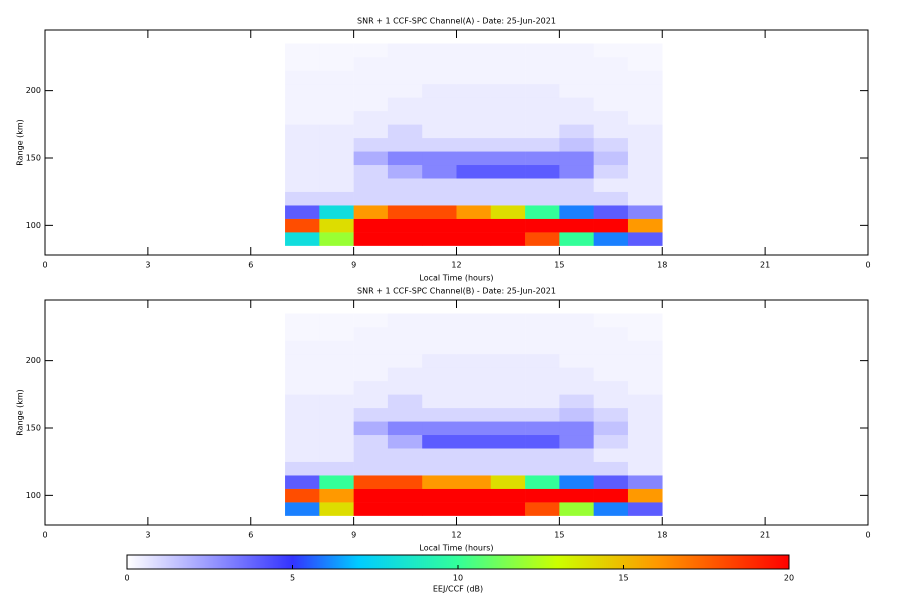 This screenshot has width=900, height=604. Describe the element at coordinates (662, 535) in the screenshot. I see `x-tick-label: 18` at that location.